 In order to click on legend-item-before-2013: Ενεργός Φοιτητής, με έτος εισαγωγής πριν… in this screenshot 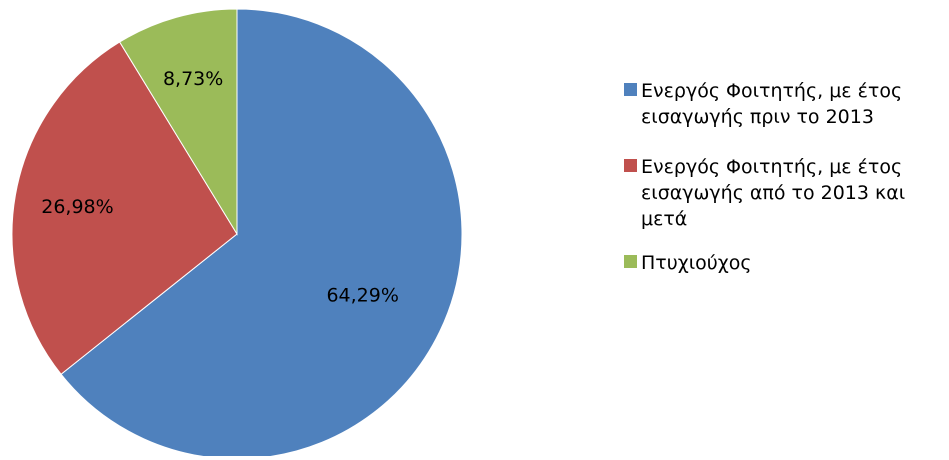, I will do `click(784, 104)`.